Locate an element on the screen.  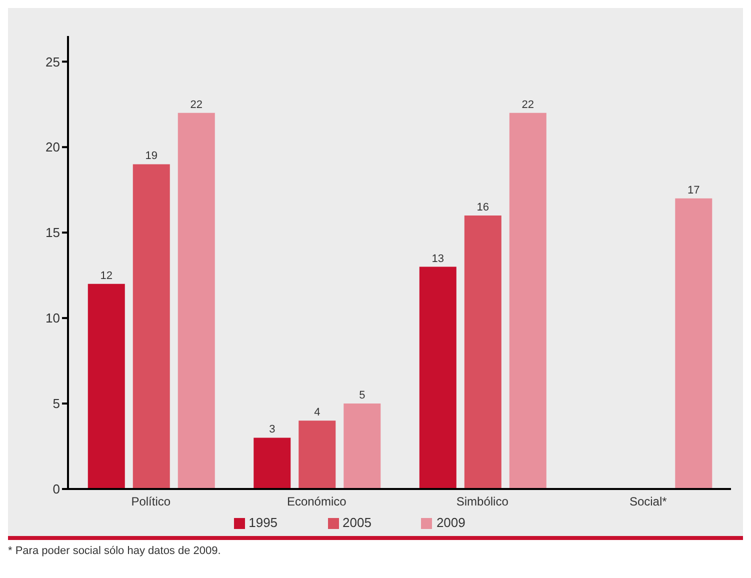
y-tick-label: 0 is located at coordinates (56, 489).